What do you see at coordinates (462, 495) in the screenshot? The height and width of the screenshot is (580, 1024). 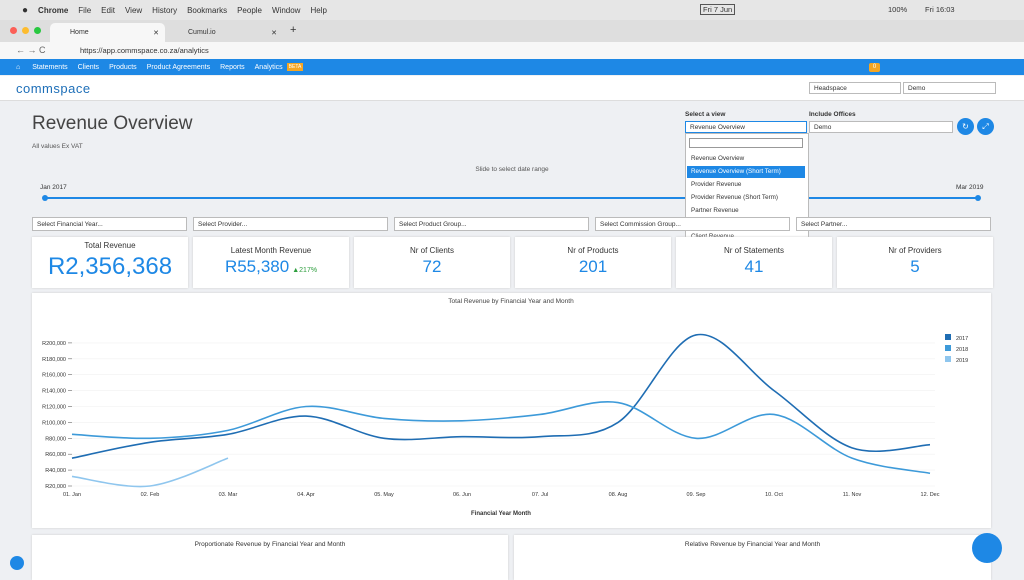 I see `x-tick-label: 06. Jun` at bounding box center [462, 495].